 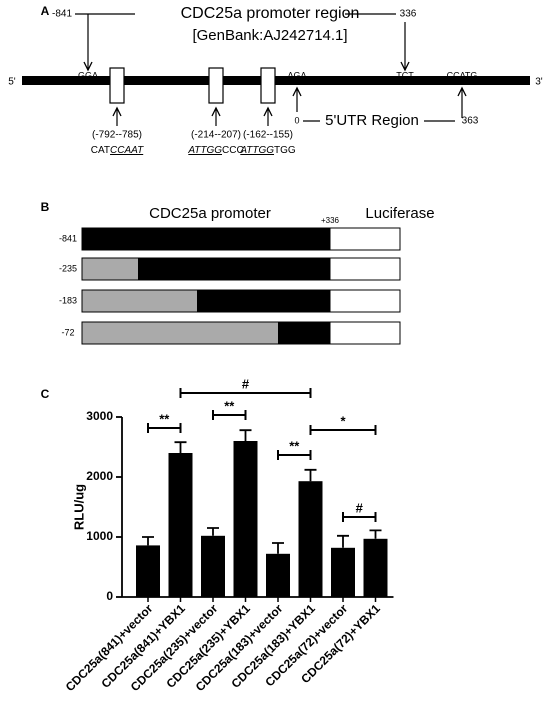 I want to click on y-tick-label: 3000, so click(x=99, y=416).